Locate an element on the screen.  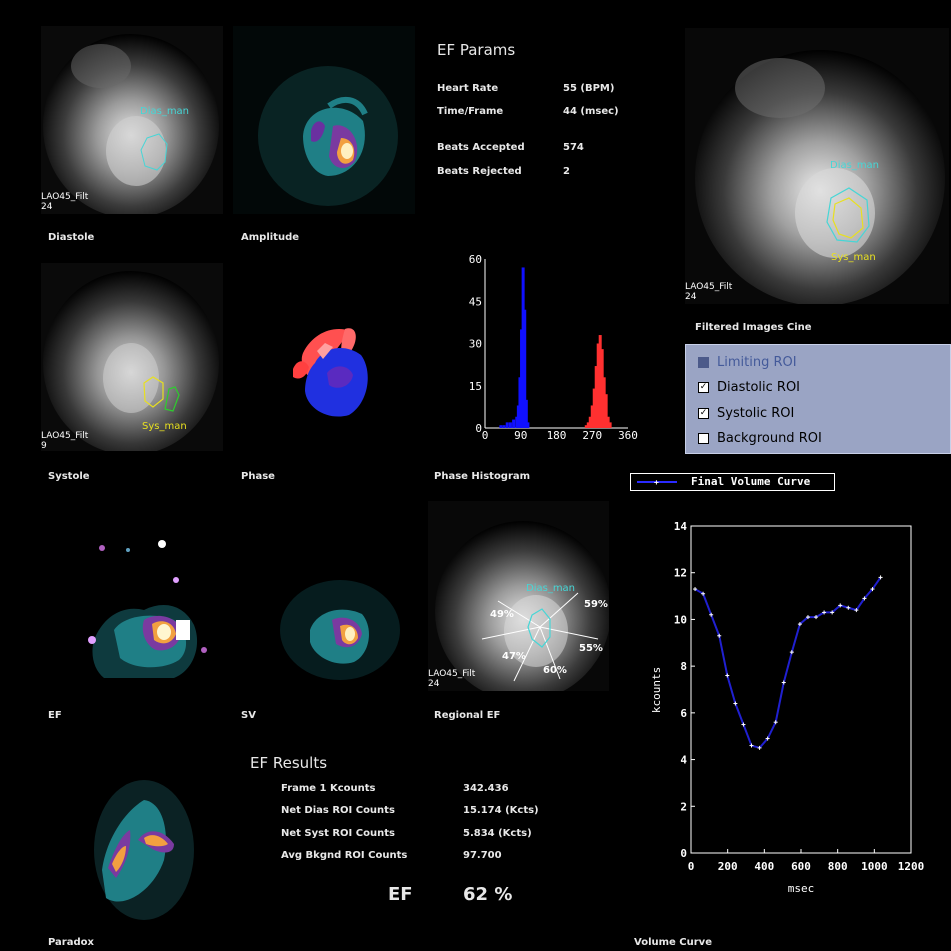
diastole-label: Diastole is located at coordinates (71, 237).